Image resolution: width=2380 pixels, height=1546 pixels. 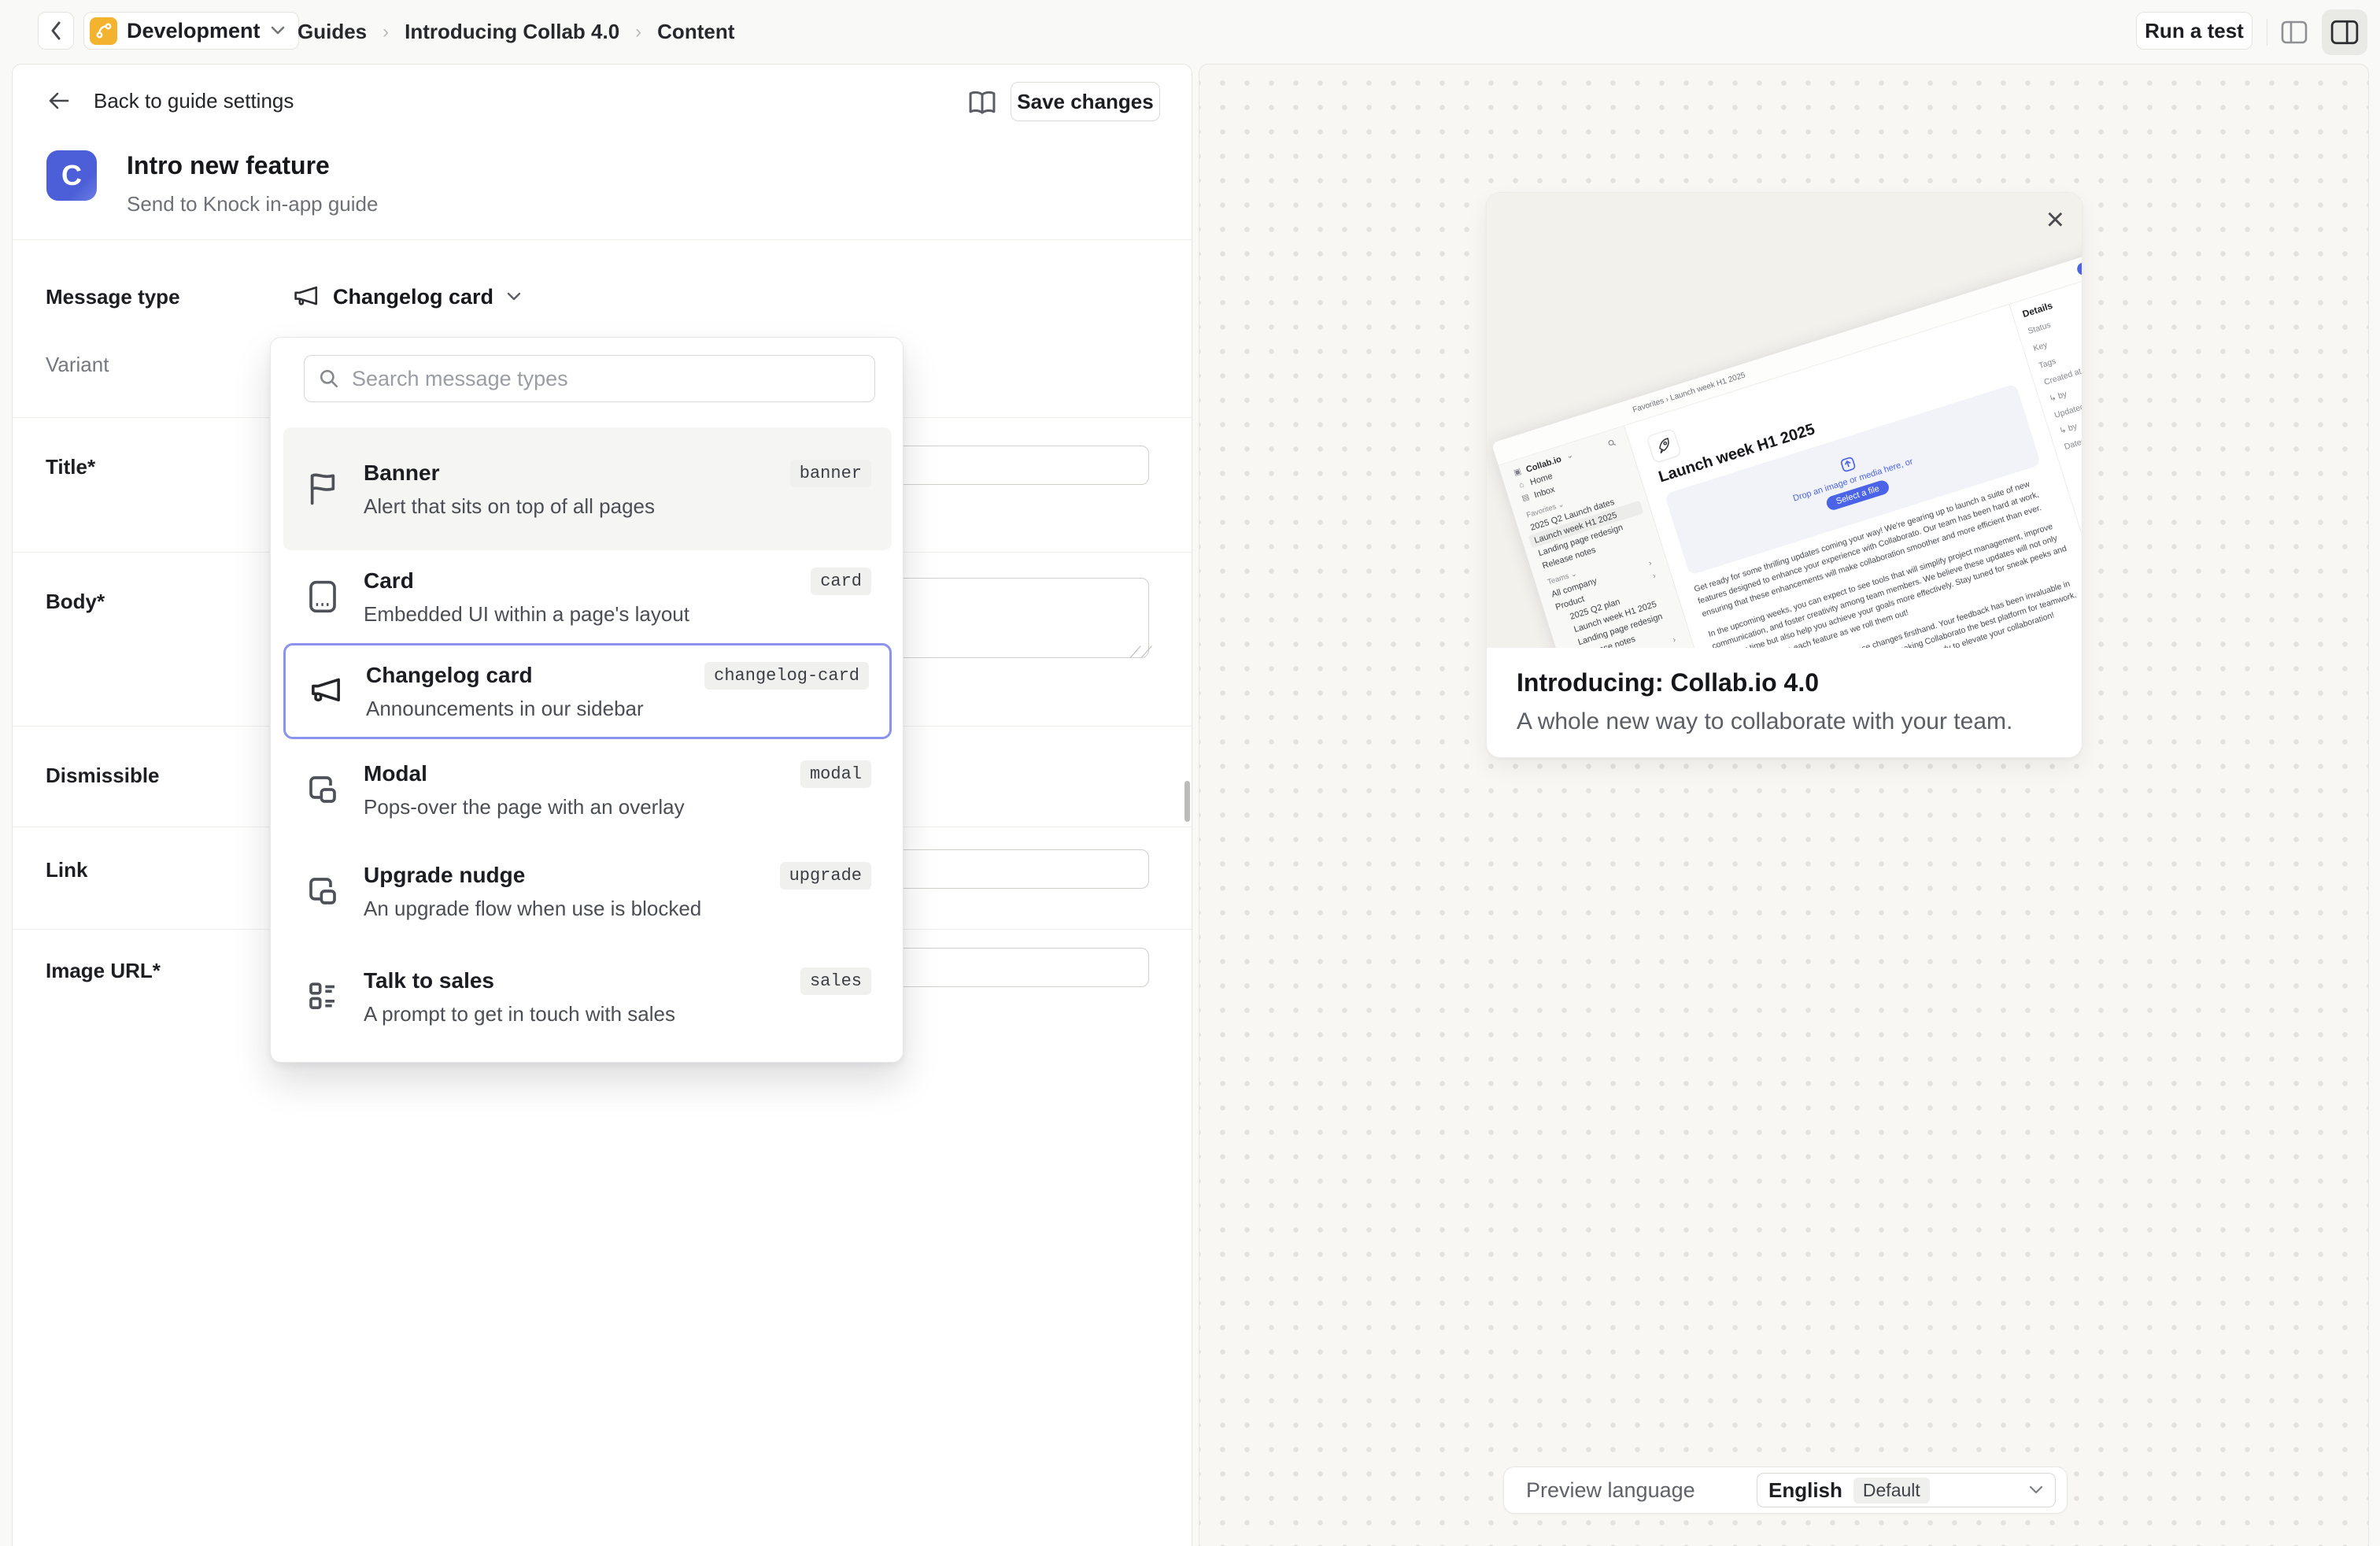 I want to click on variant-label: Variant, so click(x=77, y=364).